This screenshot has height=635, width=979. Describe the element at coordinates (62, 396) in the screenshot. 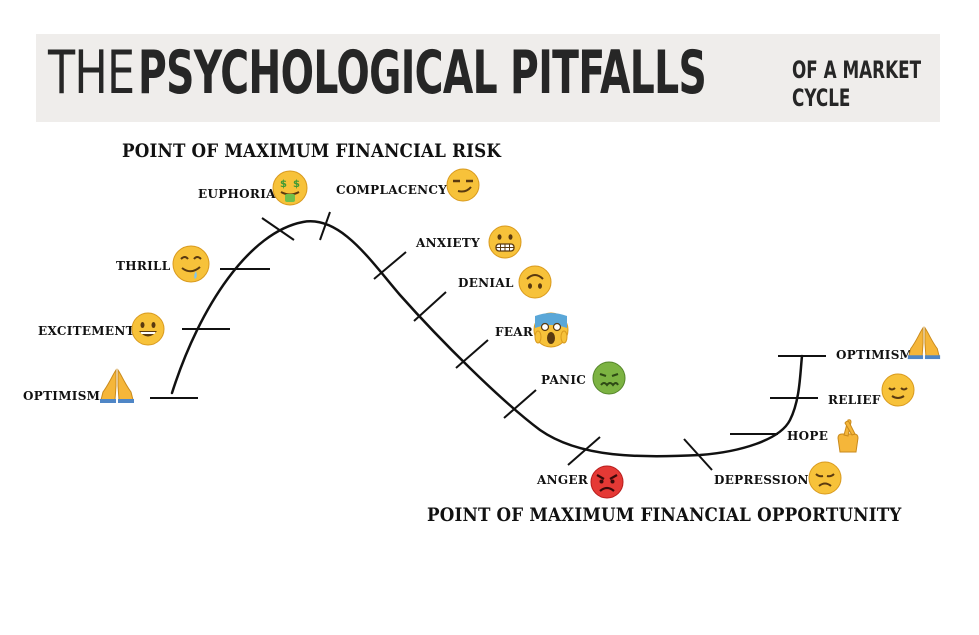

I see `label-optimism-start: OPTIMISM` at that location.